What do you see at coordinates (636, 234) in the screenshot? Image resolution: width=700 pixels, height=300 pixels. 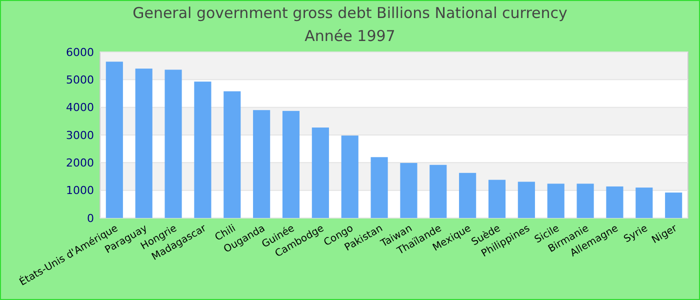 I see `x-tick-label: Syrie` at bounding box center [636, 234].